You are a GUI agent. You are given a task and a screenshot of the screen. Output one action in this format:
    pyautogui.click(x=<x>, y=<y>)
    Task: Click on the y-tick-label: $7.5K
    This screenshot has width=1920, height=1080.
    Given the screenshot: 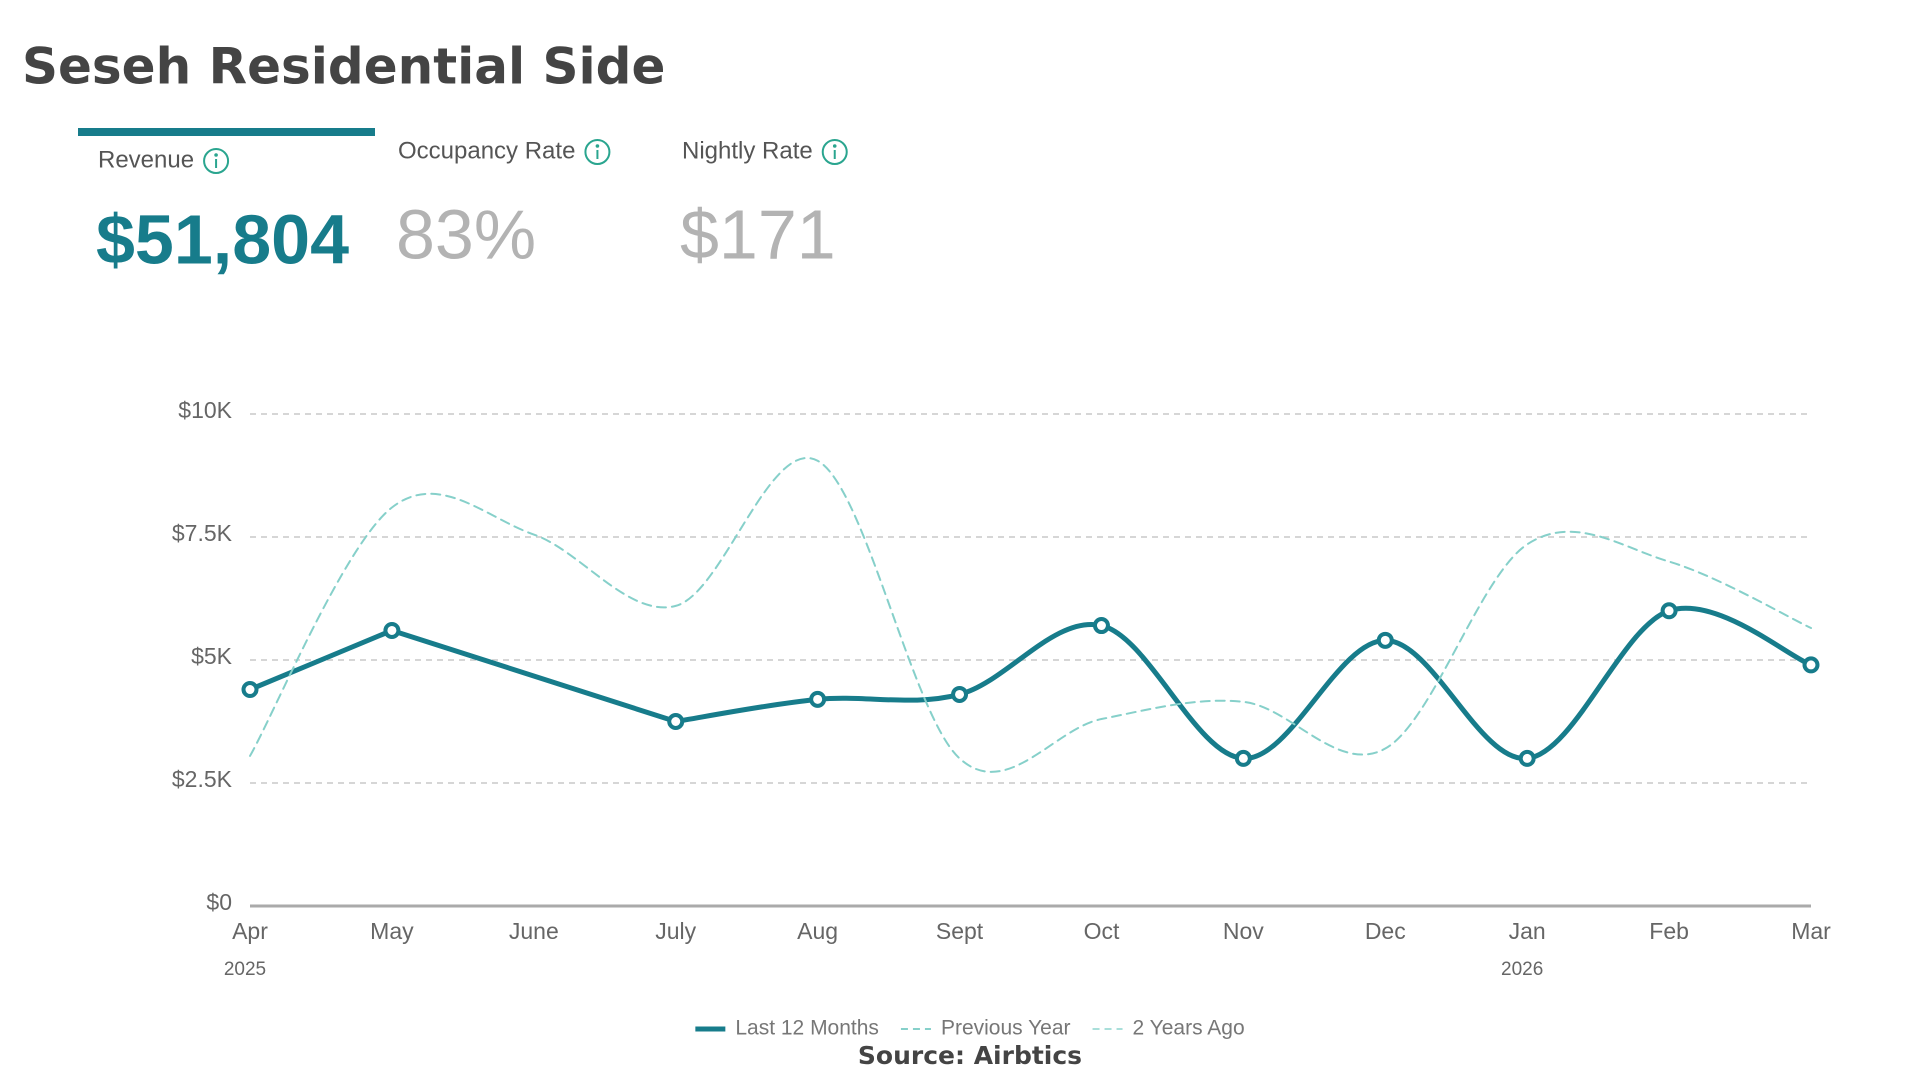 What is the action you would take?
    pyautogui.click(x=202, y=533)
    